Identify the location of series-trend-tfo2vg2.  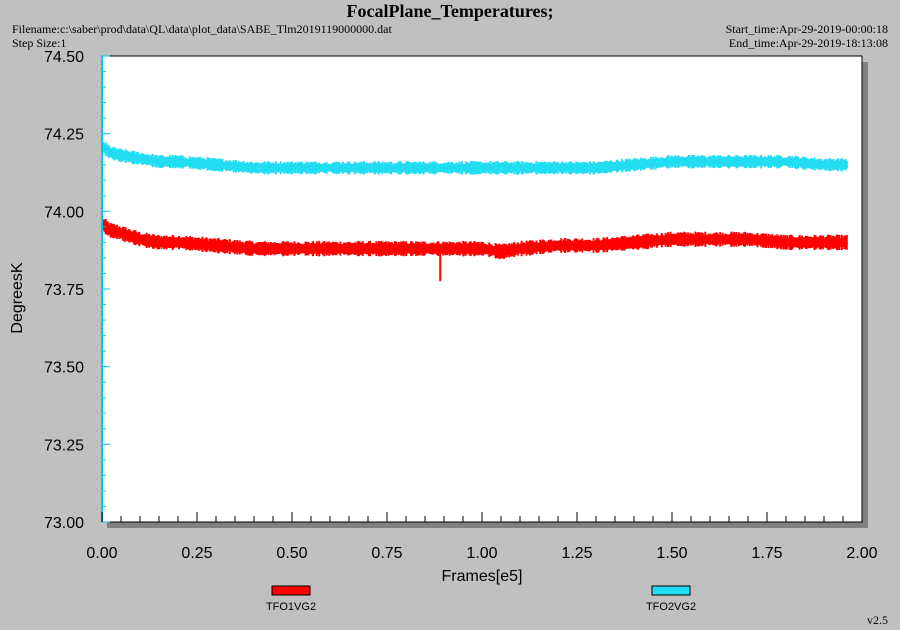
(473, 157).